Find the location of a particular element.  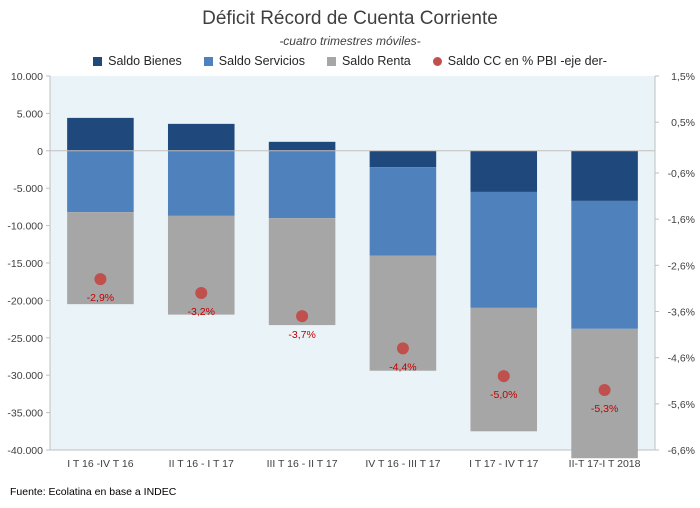

cc-data-label: -4,4% is located at coordinates (402, 367).